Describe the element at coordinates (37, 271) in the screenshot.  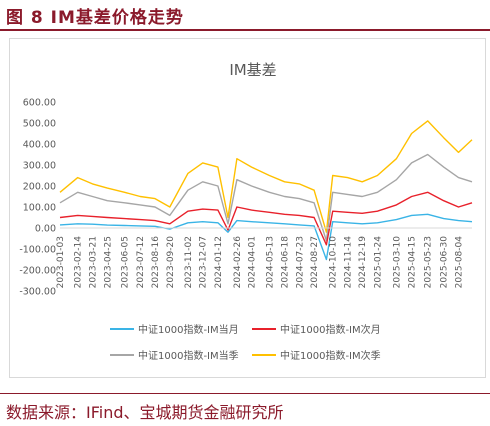
I see `y-tick-label: -200.00` at that location.